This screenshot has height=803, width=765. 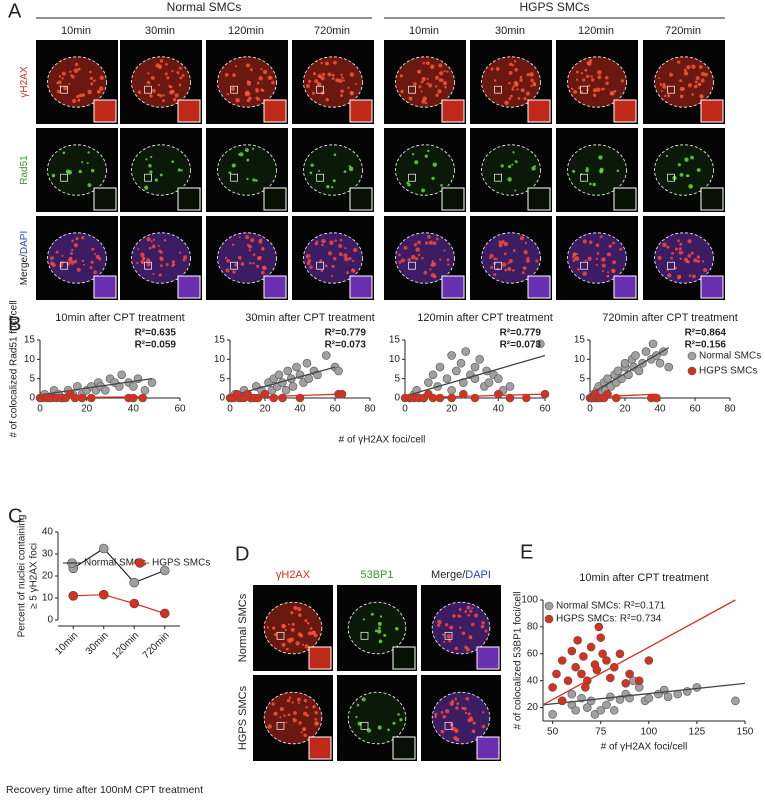 I want to click on chart-title: 720min after CPT treatment, so click(x=670, y=318).